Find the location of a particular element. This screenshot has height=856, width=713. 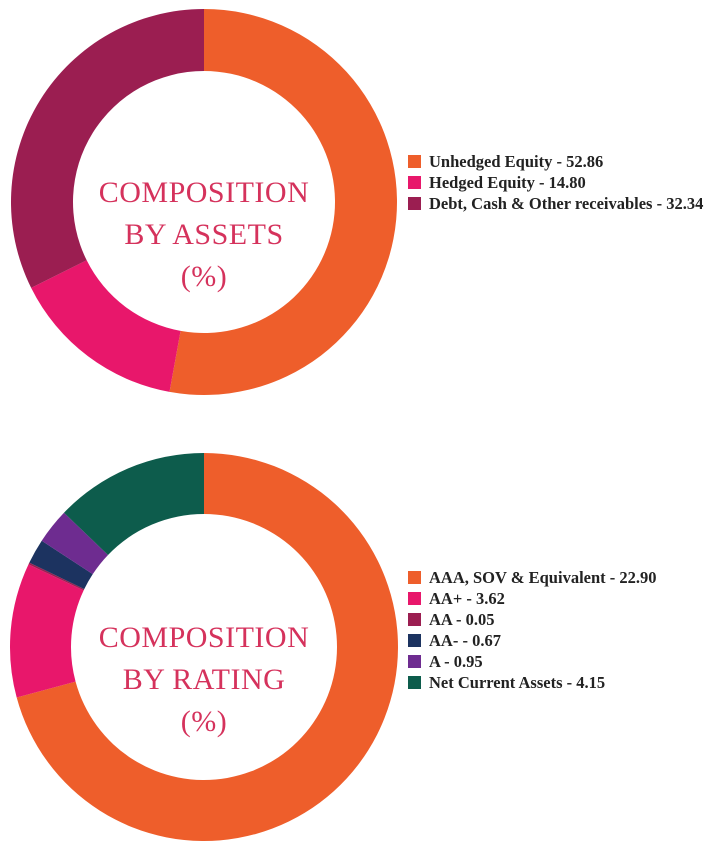

rating-legend-item: AA - 0.05 is located at coordinates (538, 619).